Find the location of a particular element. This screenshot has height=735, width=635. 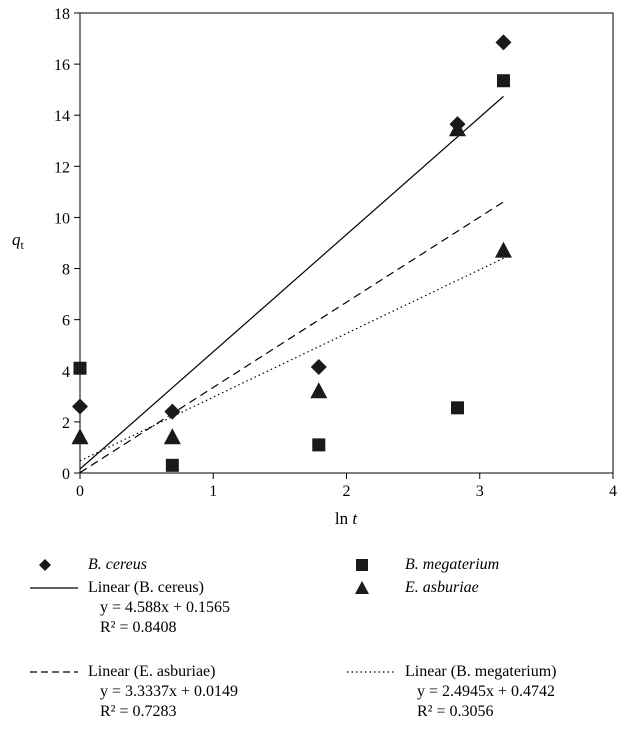

legend-linear-b-cereus-label: Linear (B. cereus) is located at coordinates (146, 587).